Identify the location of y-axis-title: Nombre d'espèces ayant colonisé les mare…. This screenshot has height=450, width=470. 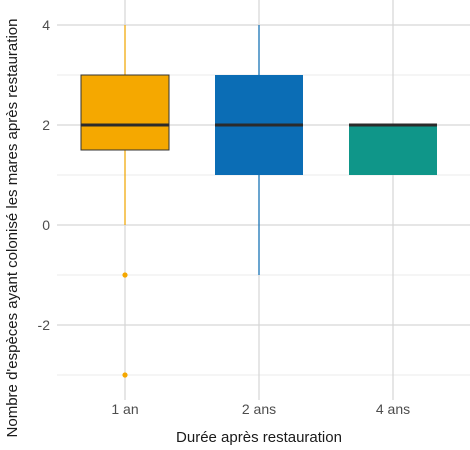
(12, 228).